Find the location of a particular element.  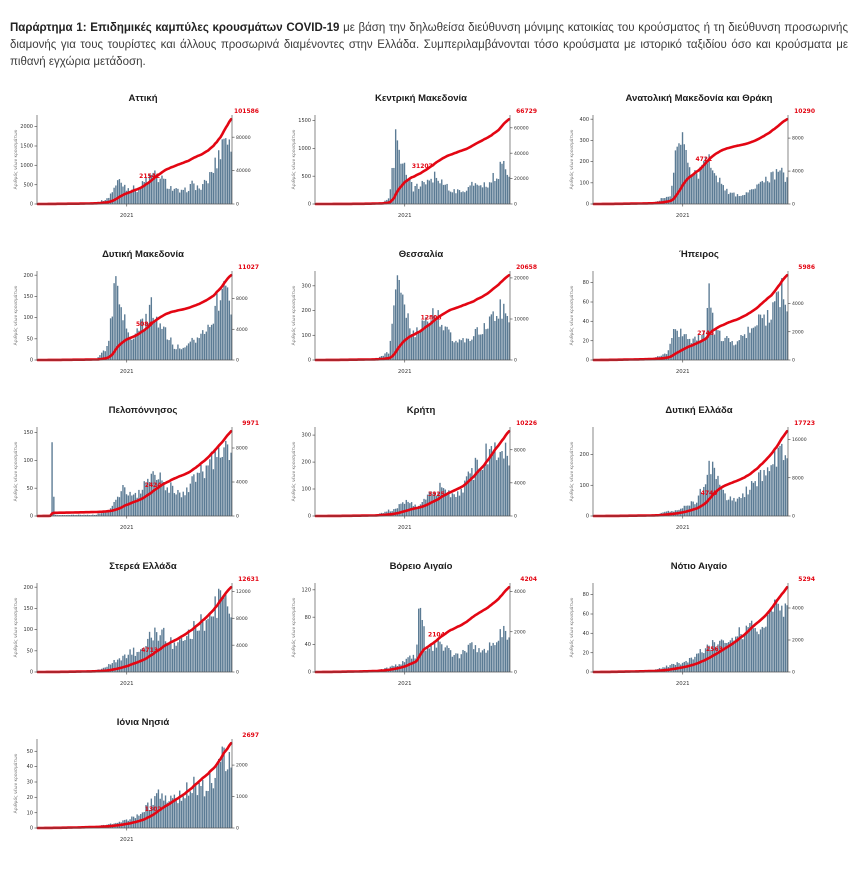

chart-title: Κρήτη is located at coordinates (421, 411).